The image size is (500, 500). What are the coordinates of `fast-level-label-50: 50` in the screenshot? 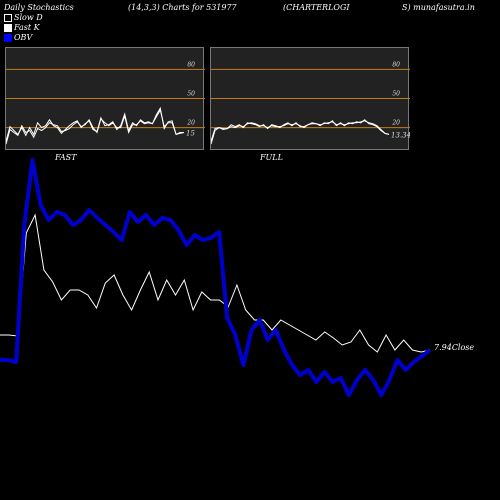 It's located at (191, 94).